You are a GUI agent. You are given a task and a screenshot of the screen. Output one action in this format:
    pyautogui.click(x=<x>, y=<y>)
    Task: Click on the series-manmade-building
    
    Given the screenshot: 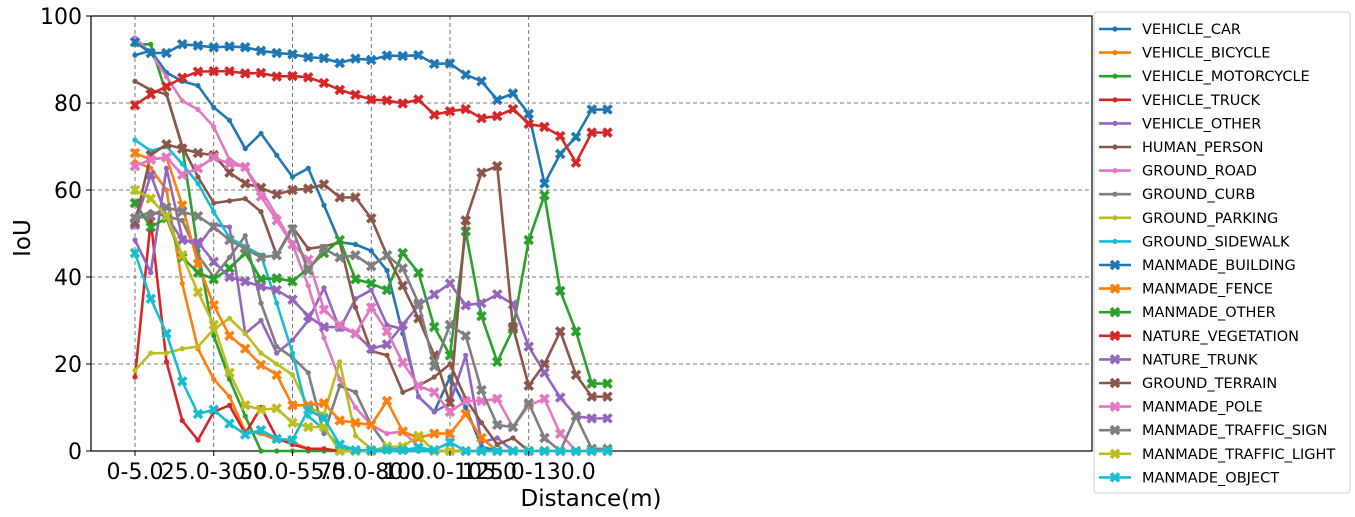 What is the action you would take?
    pyautogui.click(x=371, y=112)
    